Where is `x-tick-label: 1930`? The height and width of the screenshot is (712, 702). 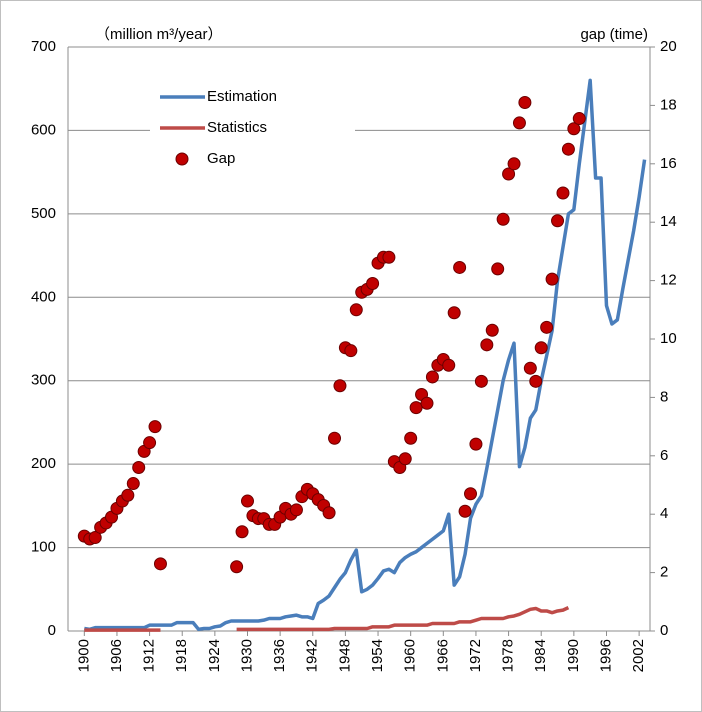
x-tick-label: 1930 is located at coordinates (246, 655).